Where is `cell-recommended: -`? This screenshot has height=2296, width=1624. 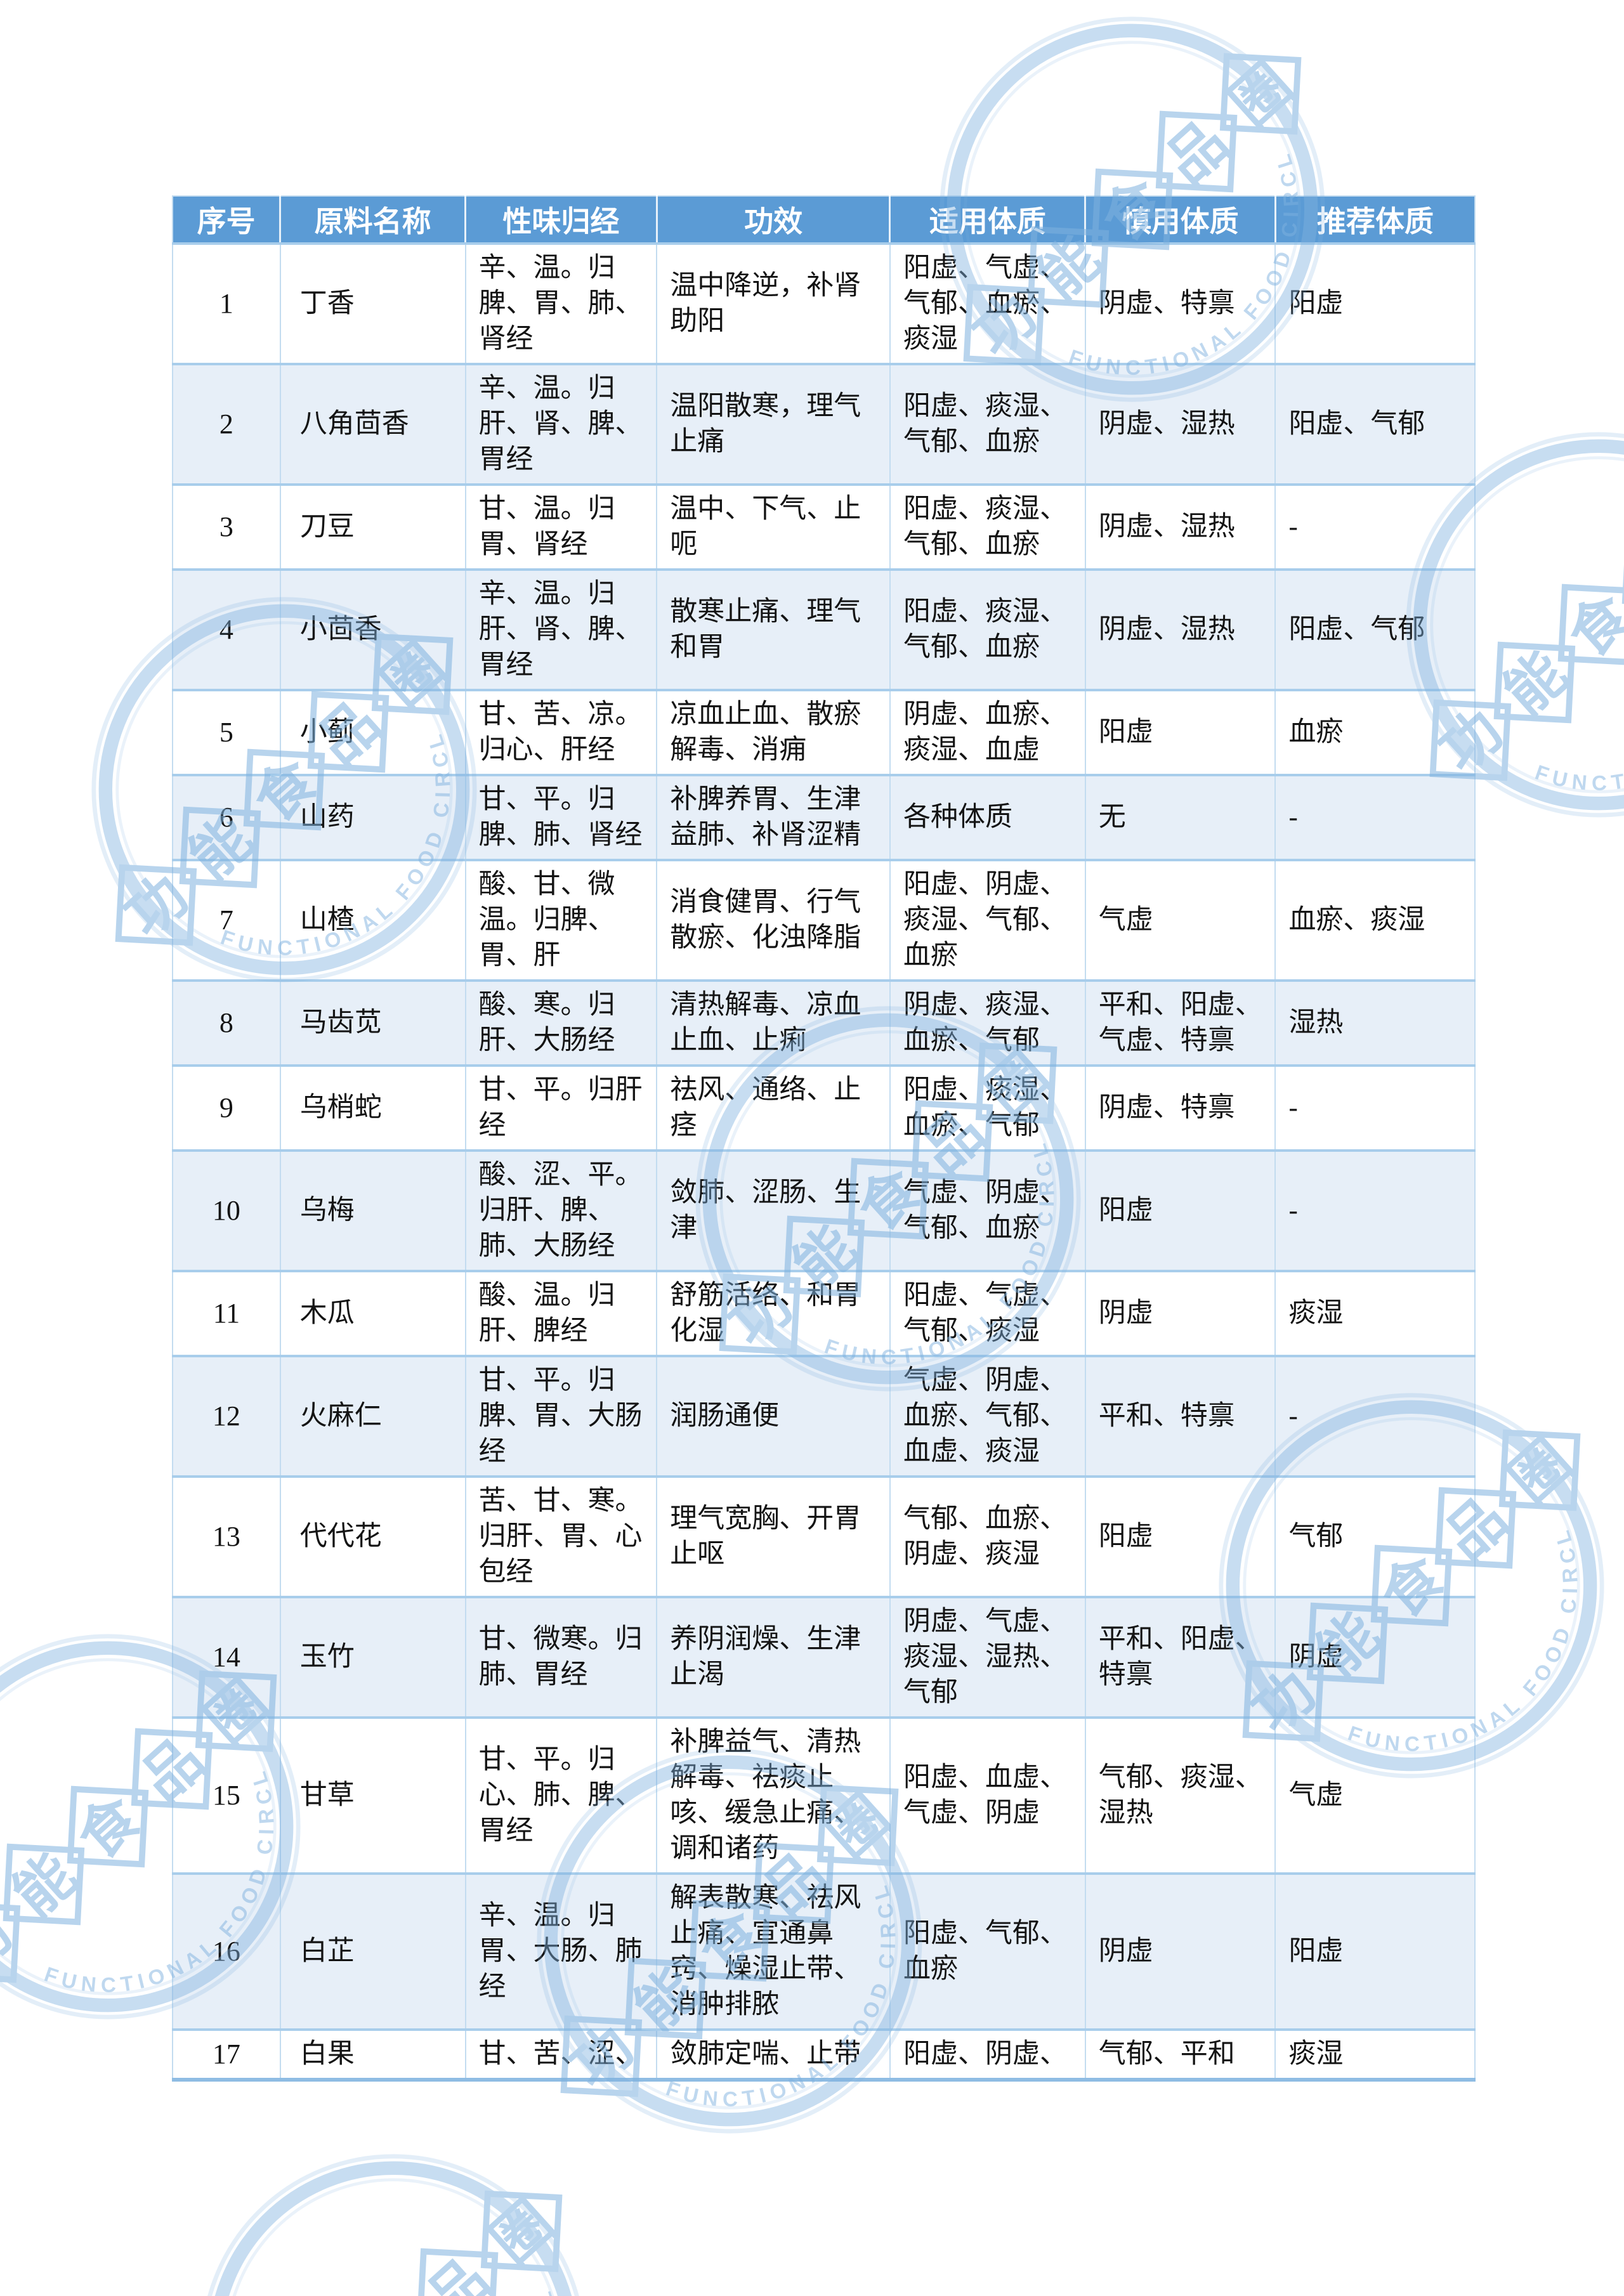
cell-recommended: - is located at coordinates (1374, 1107).